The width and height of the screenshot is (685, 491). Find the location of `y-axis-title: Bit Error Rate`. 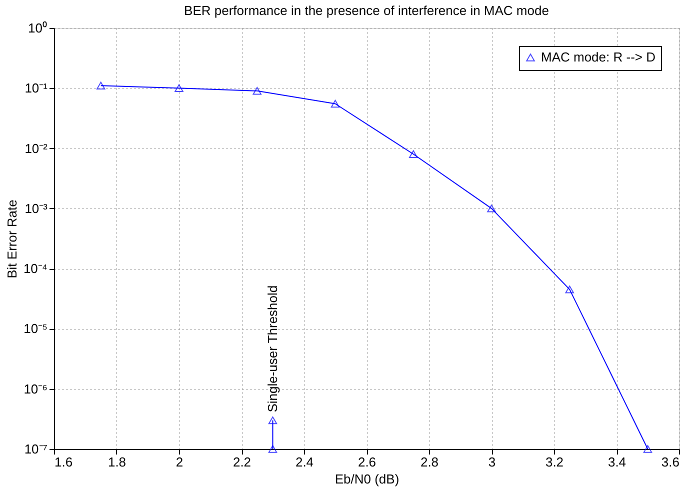

y-axis-title: Bit Error Rate is located at coordinates (12, 239).